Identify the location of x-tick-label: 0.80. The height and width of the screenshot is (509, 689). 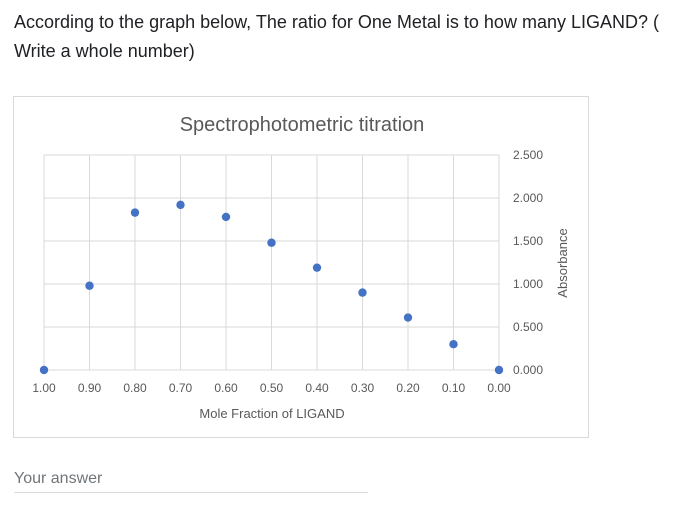
(135, 388).